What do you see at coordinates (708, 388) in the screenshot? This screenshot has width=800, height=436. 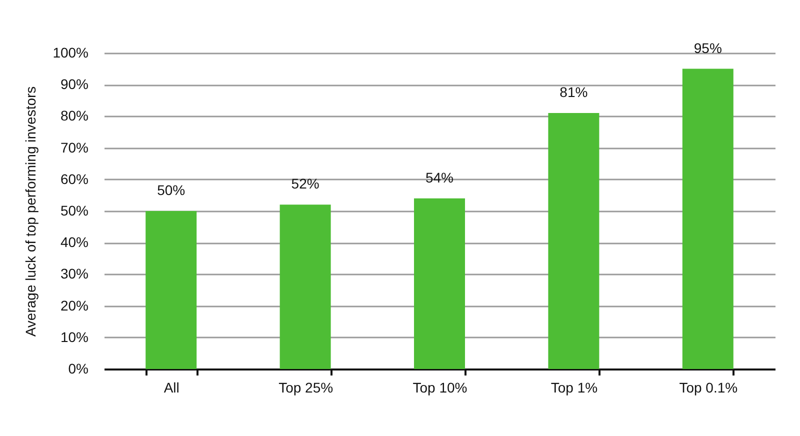 I see `x-tick-label: Top 0.1%` at bounding box center [708, 388].